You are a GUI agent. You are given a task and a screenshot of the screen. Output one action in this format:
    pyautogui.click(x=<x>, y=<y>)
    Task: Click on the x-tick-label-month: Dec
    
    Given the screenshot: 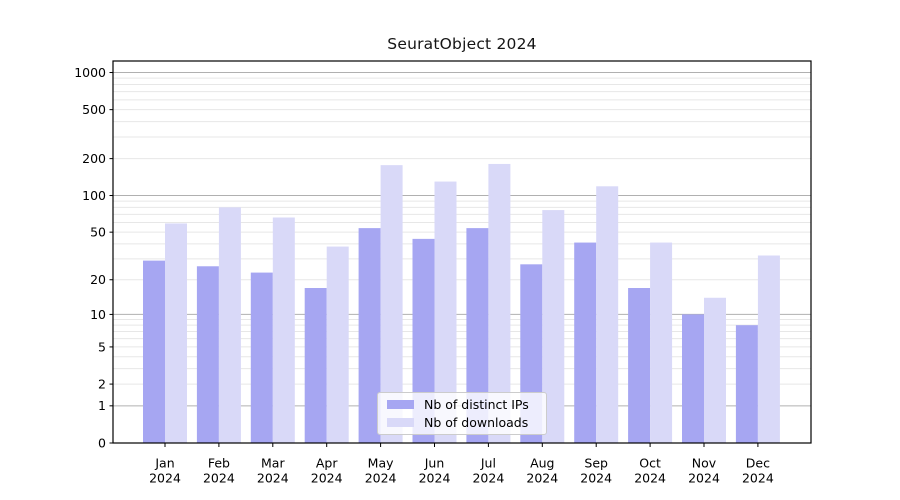 What is the action you would take?
    pyautogui.click(x=758, y=463)
    